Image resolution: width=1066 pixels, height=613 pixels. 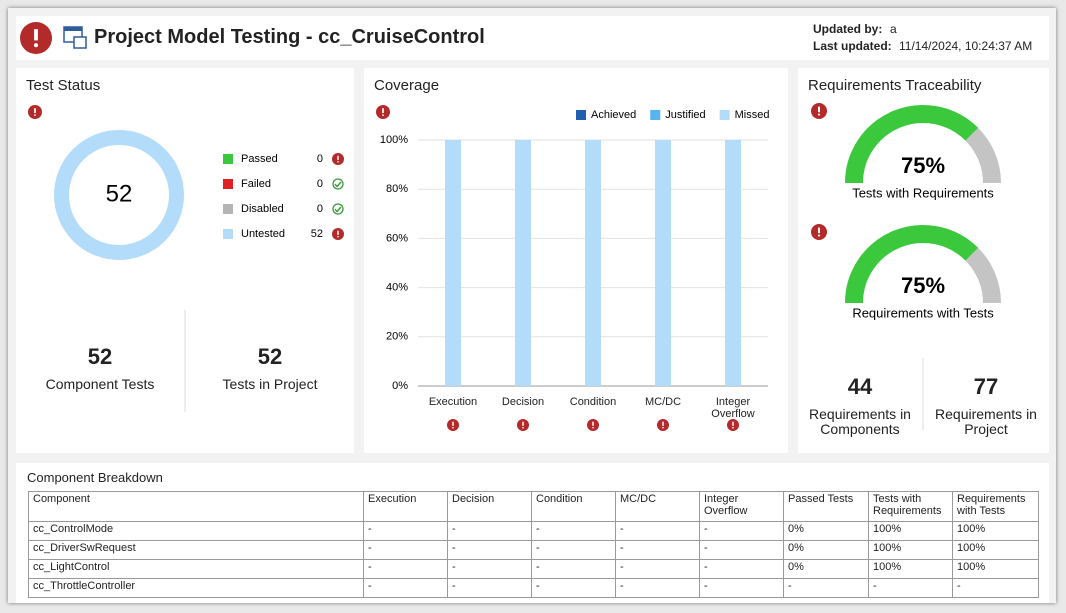 I want to click on y-tick-label: 40%, so click(x=397, y=288).